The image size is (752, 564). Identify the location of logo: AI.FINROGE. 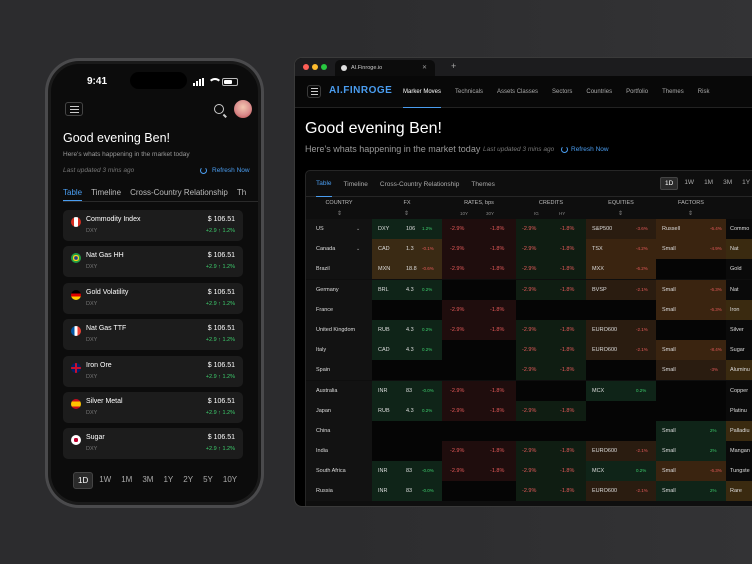
(361, 90).